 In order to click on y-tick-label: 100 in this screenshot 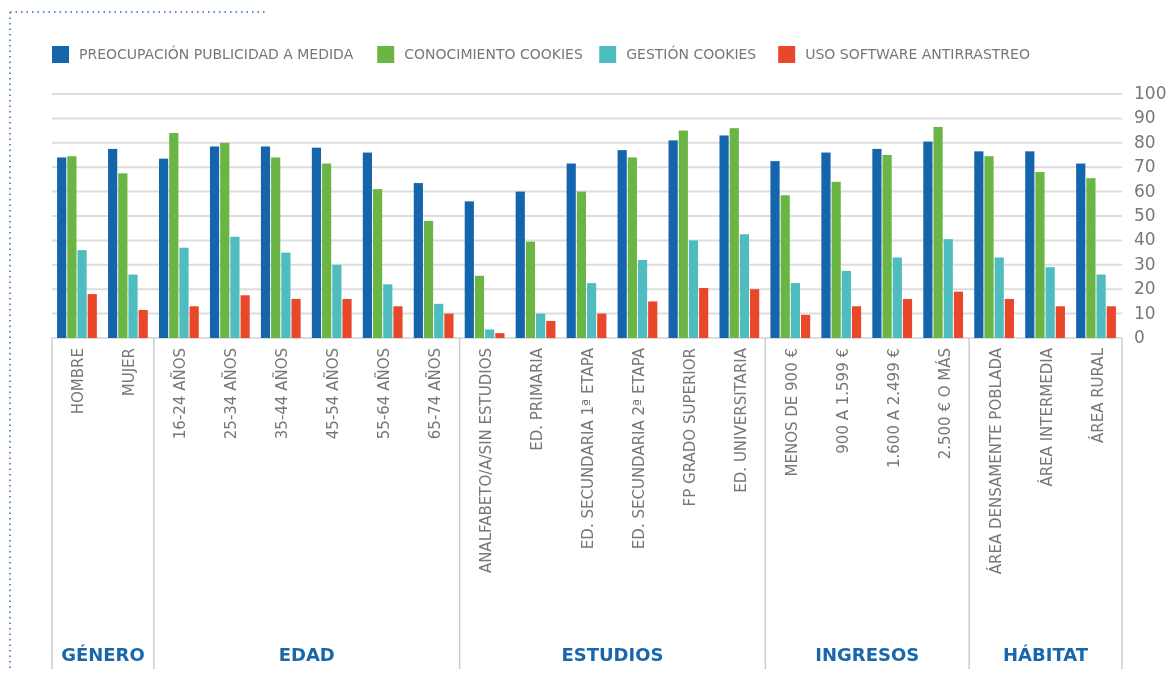, I will do `click(1150, 93)`.